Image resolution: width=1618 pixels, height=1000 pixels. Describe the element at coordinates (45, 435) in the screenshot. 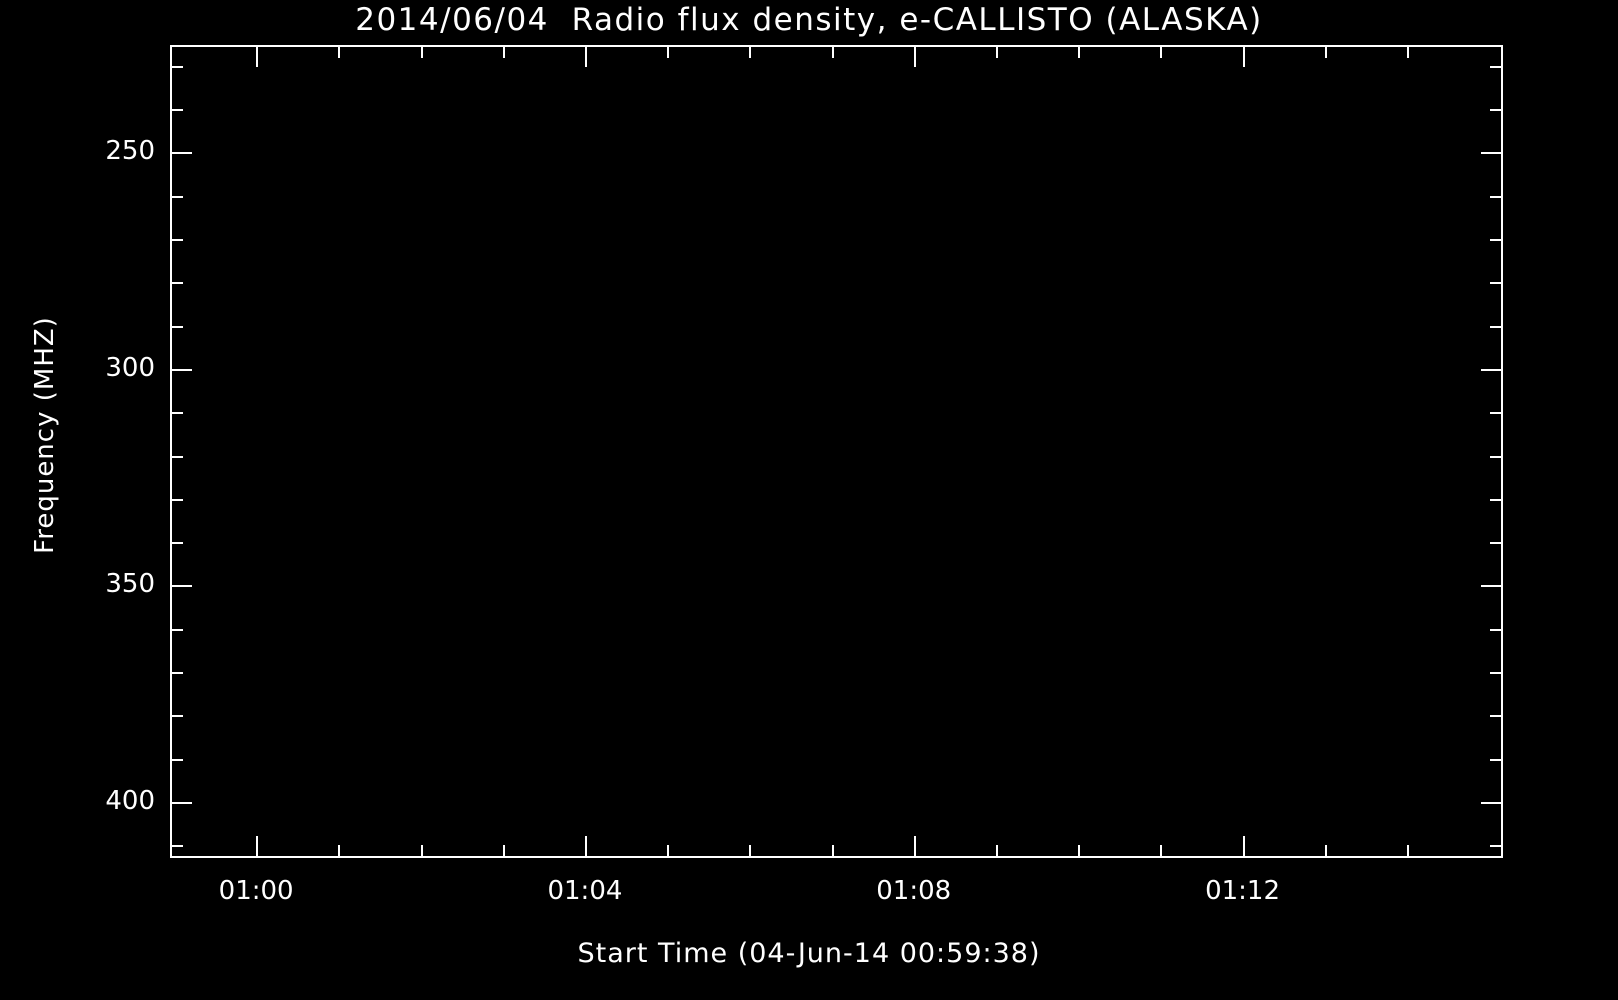

I see `y-axis-title: Frequency (MHZ)` at that location.